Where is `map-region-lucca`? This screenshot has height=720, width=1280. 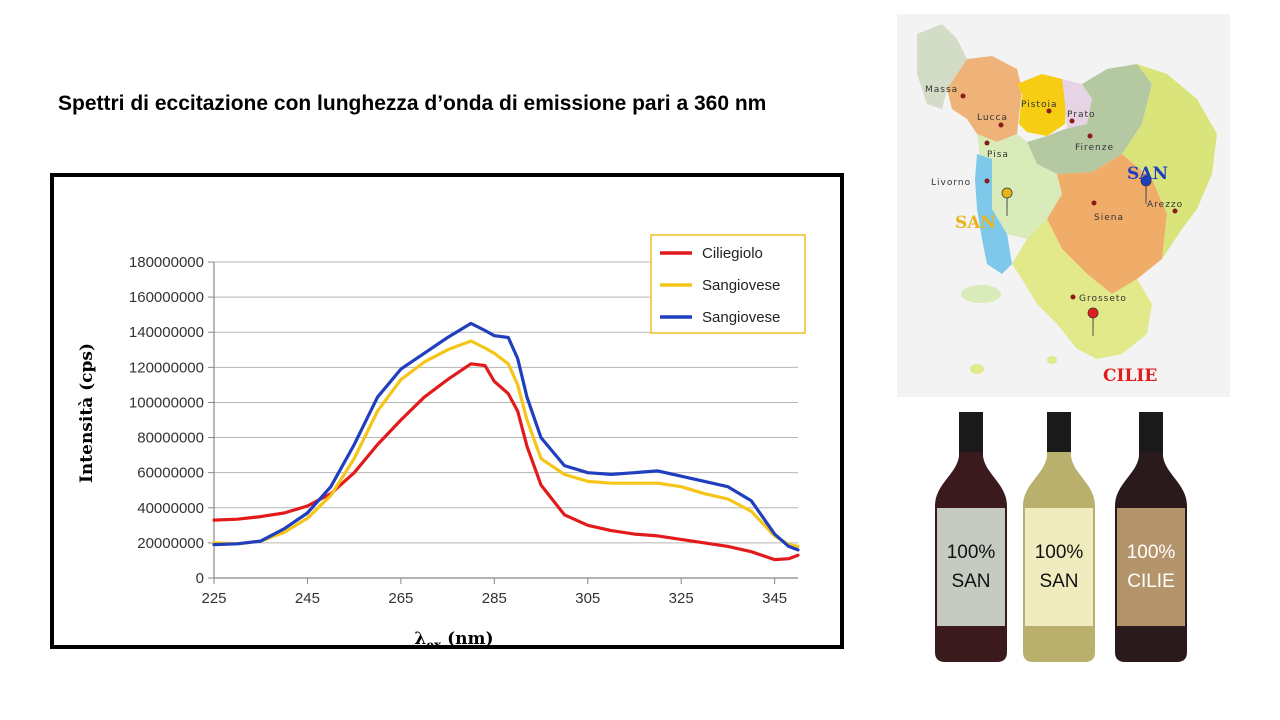
map-region-lucca is located at coordinates (984, 99).